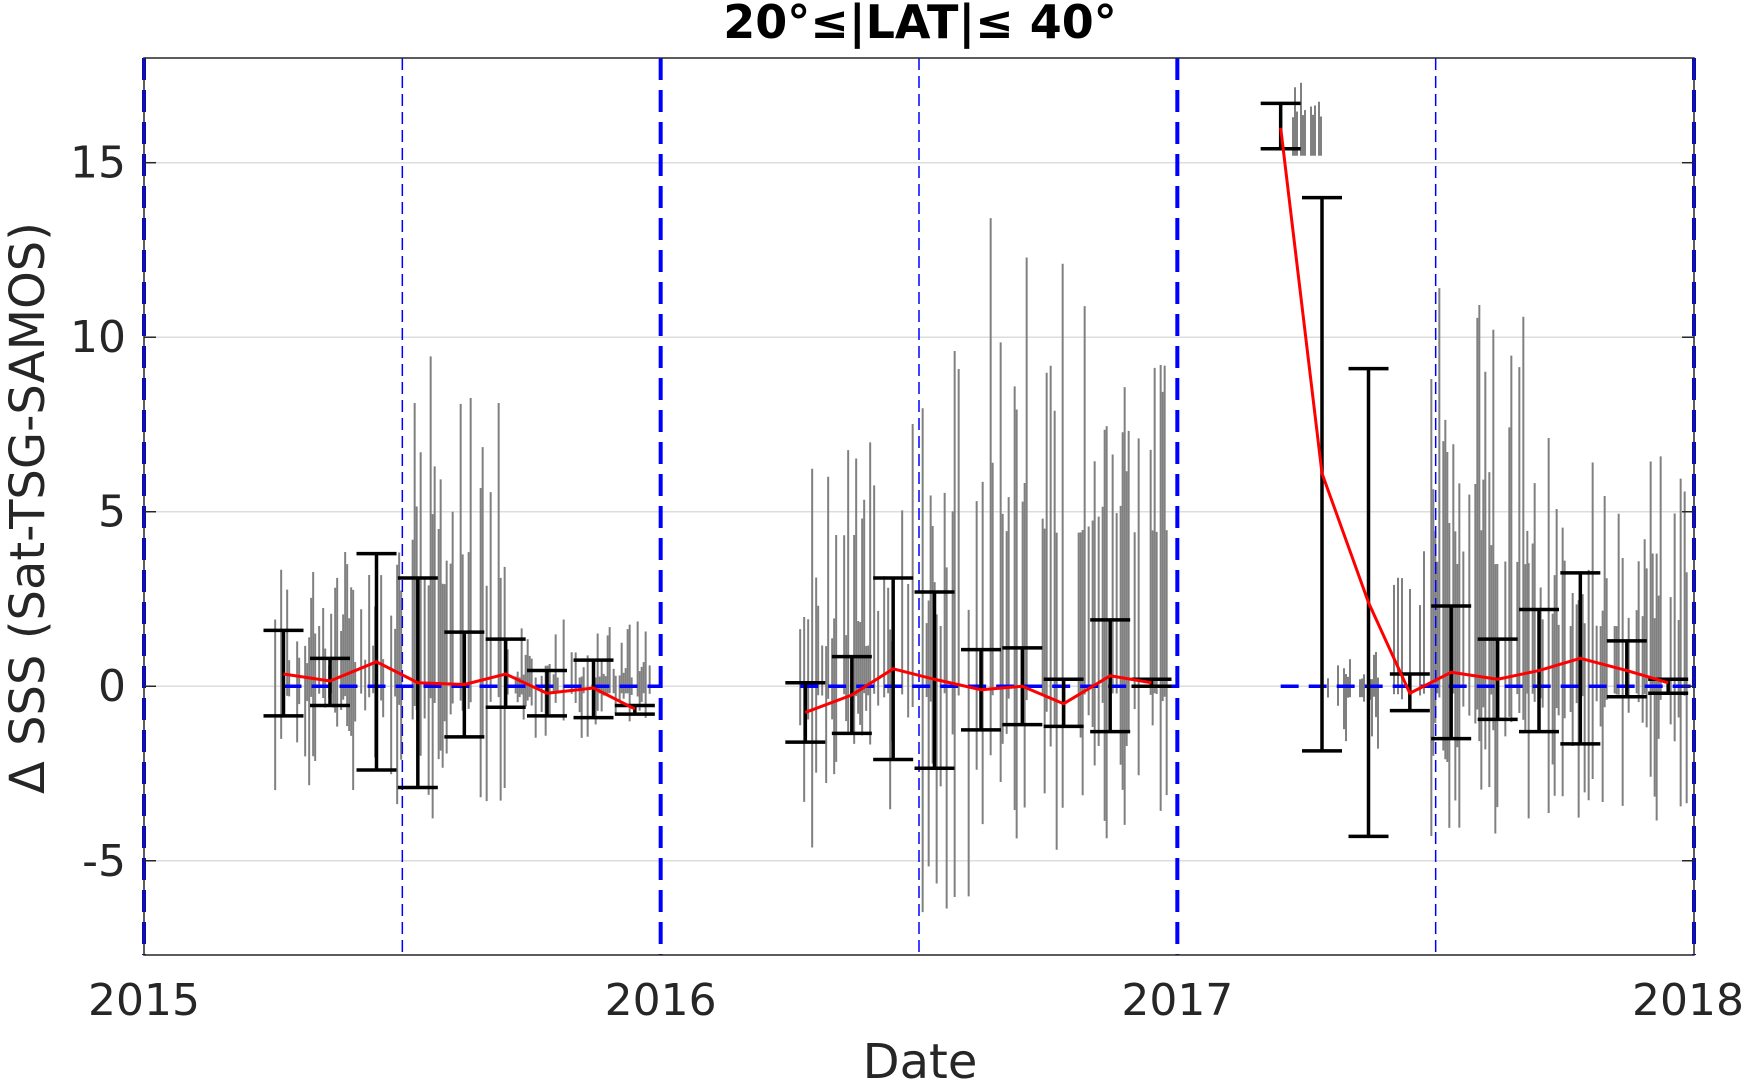  I want to click on y-tick-label: 5, so click(112, 512).